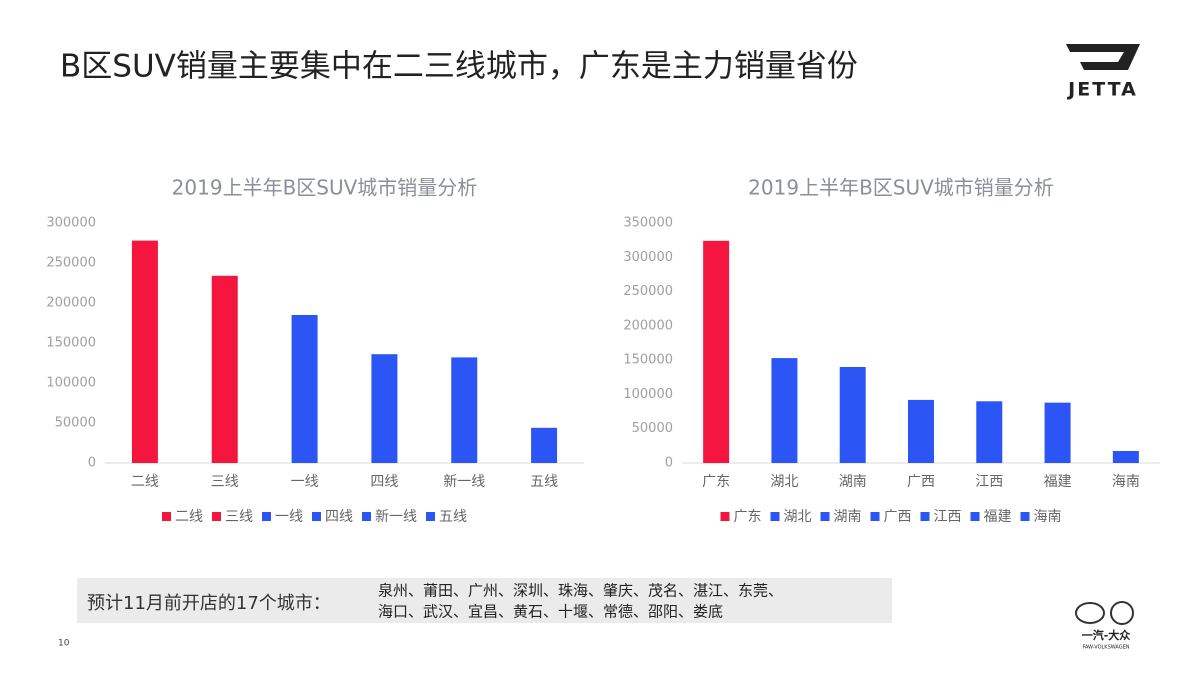 Image resolution: width=1200 pixels, height=676 pixels. I want to click on x-tick-label: 海南, so click(1126, 482).